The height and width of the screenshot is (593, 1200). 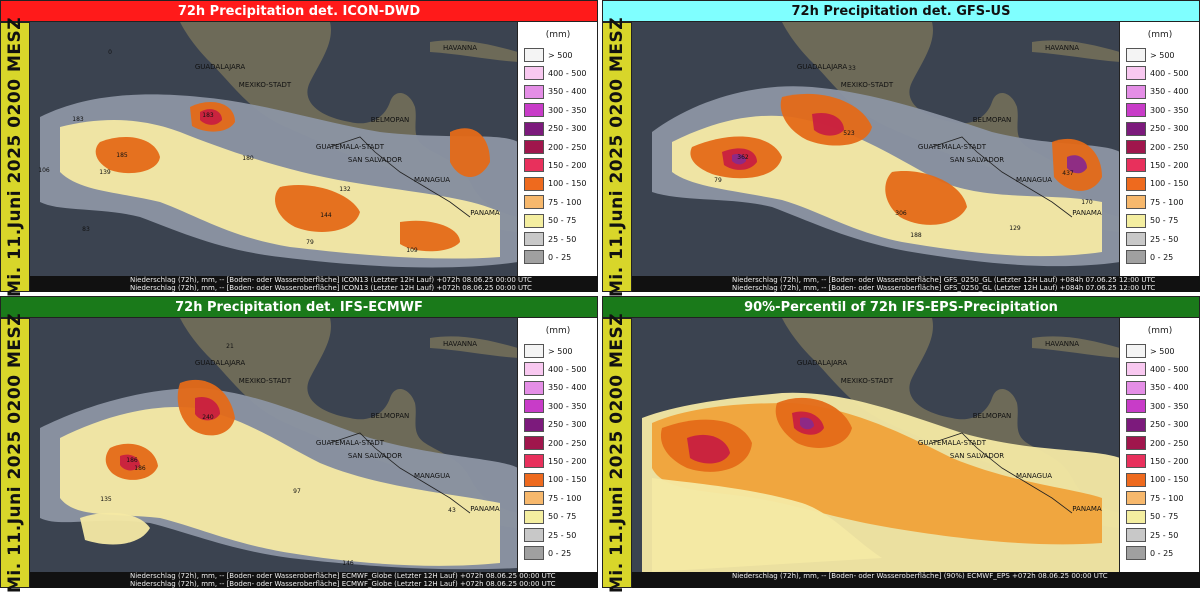 I want to click on legend-item: 250 - 300, so click(x=560, y=128).